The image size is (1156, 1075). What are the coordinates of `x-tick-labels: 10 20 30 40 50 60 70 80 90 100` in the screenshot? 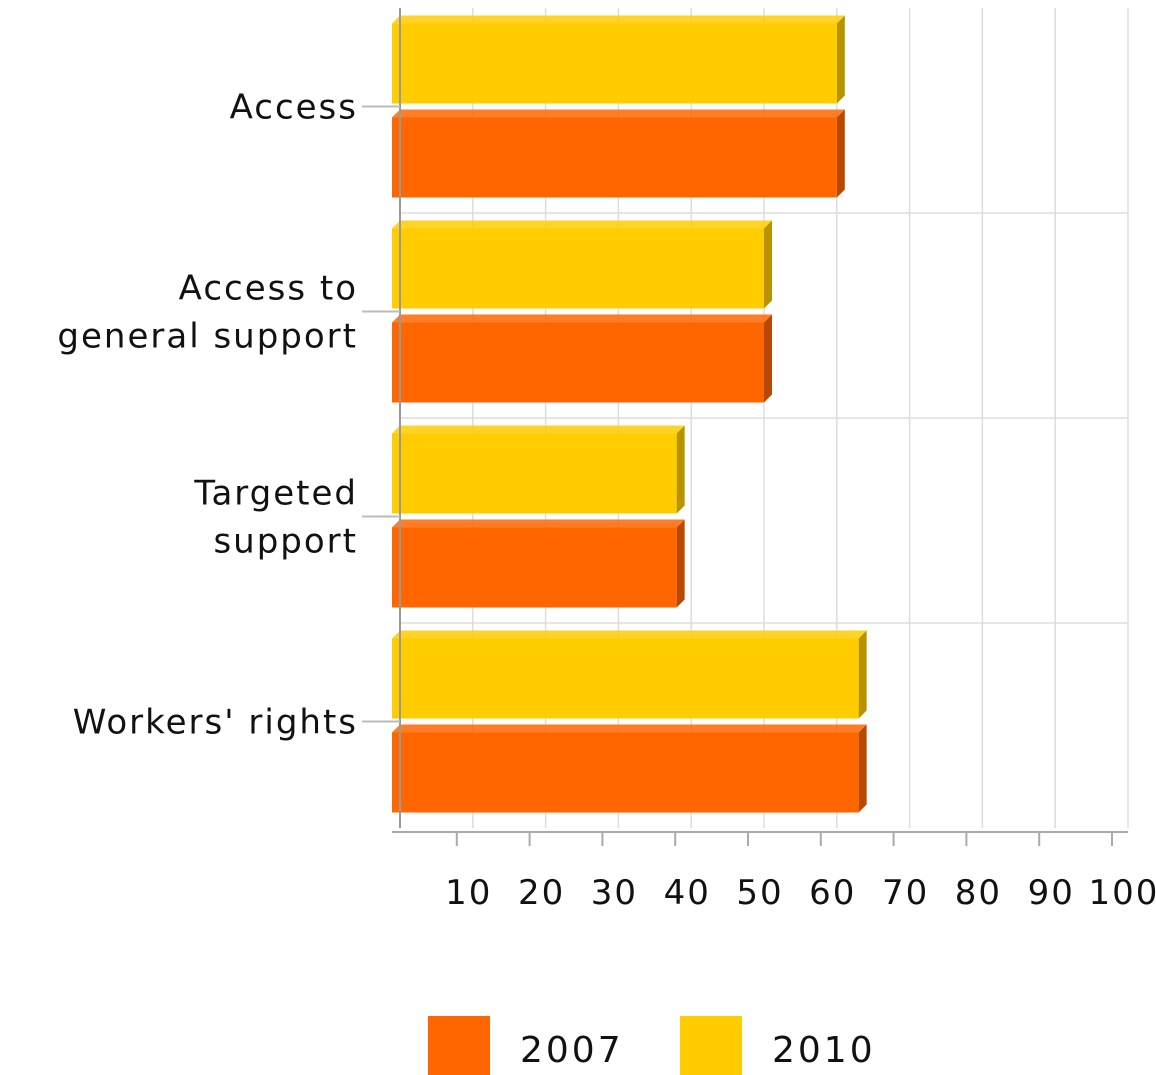 It's located at (800, 893).